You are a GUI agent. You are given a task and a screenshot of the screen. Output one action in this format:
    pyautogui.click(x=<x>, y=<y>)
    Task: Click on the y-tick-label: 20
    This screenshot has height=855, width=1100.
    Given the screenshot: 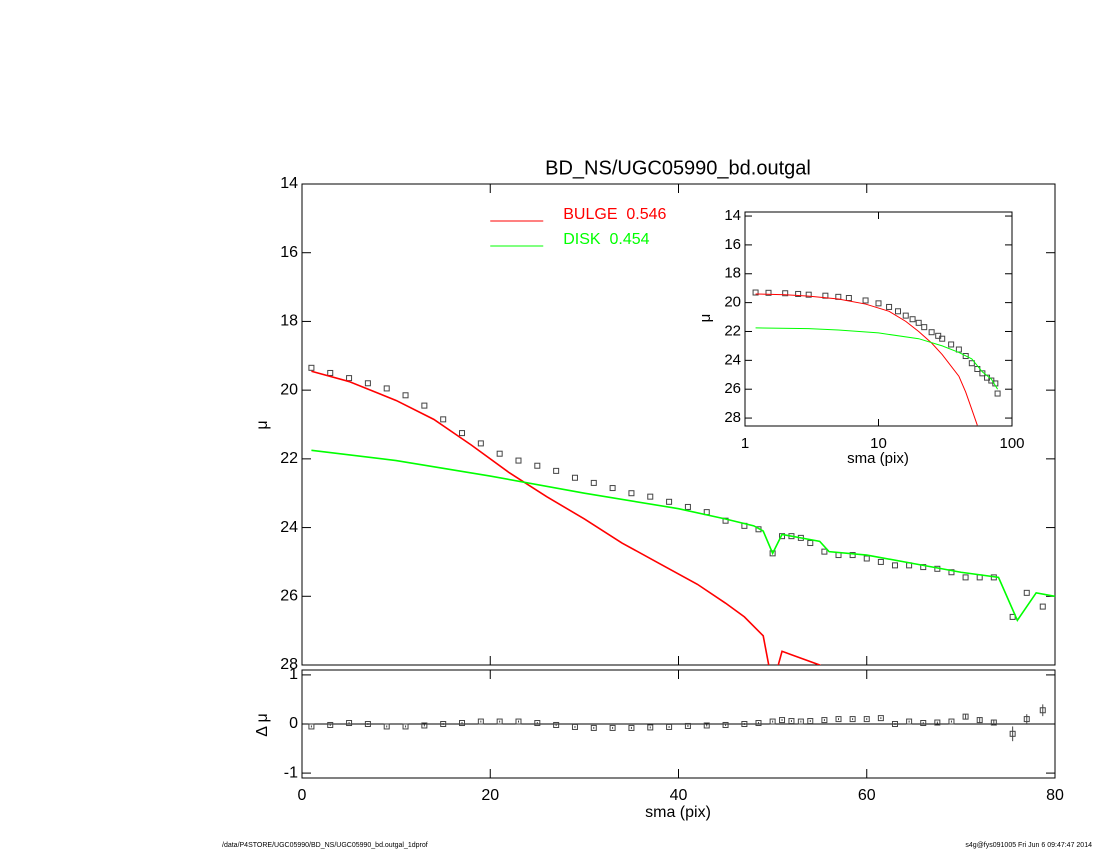 What is the action you would take?
    pyautogui.click(x=289, y=389)
    